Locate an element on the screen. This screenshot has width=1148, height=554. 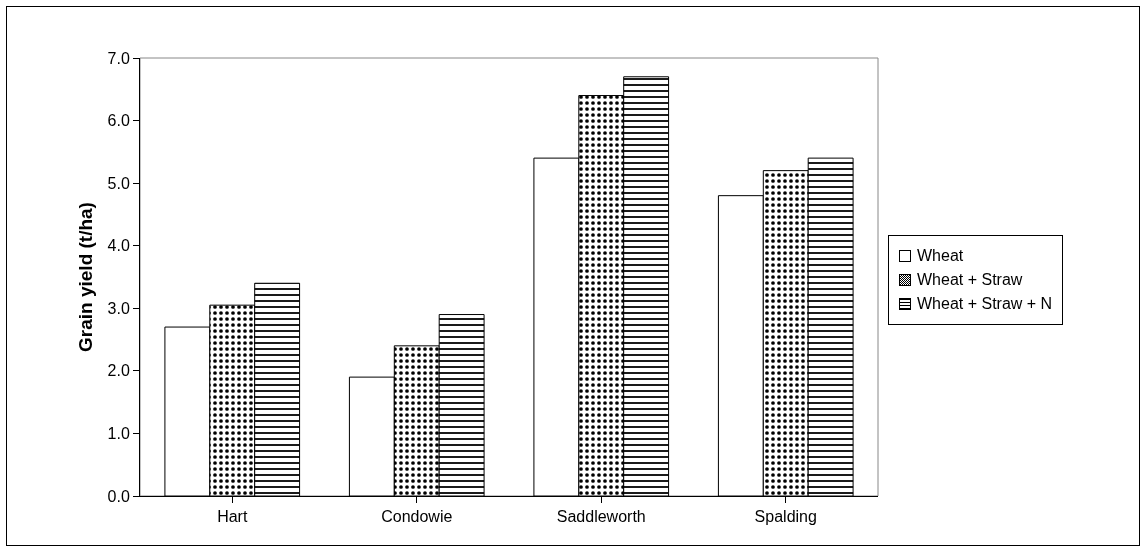
legend-label: Wheat + Straw is located at coordinates (970, 280).